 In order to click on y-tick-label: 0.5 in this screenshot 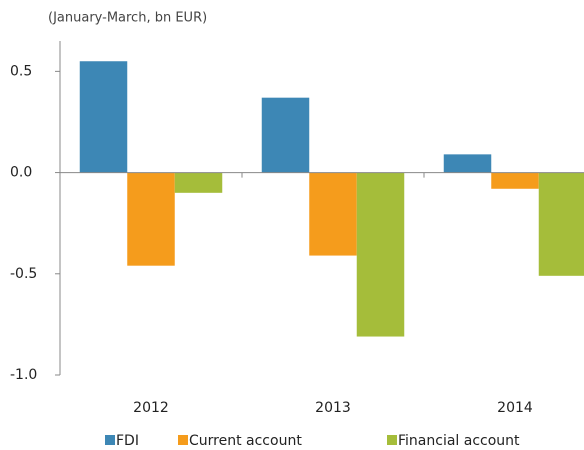, I will do `click(21, 71)`.